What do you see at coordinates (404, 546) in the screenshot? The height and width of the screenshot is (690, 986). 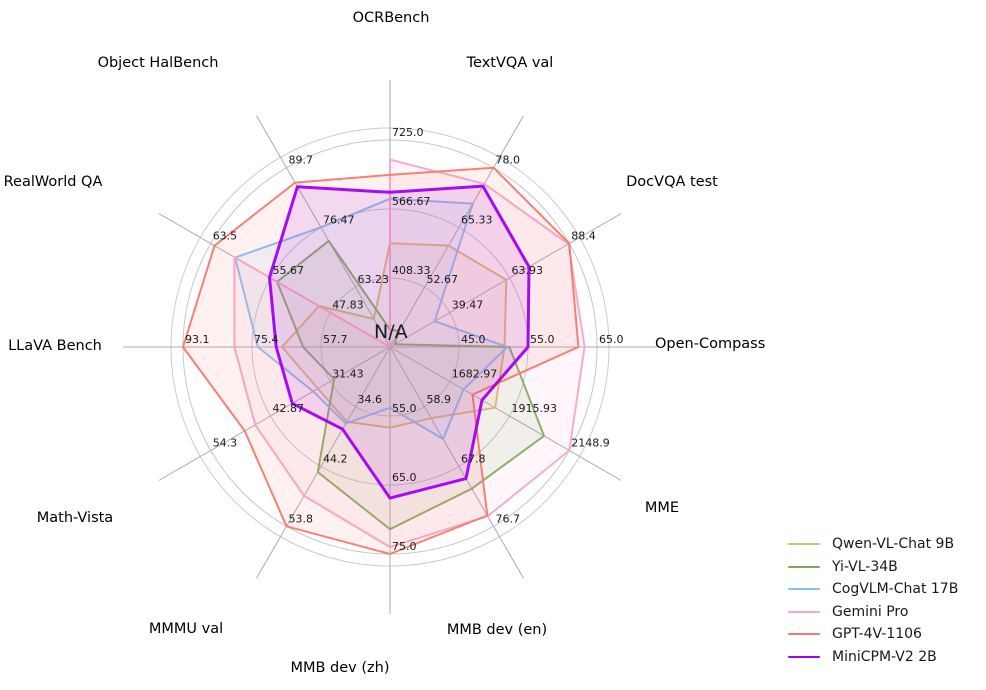 I see `tick-label: 75.0` at bounding box center [404, 546].